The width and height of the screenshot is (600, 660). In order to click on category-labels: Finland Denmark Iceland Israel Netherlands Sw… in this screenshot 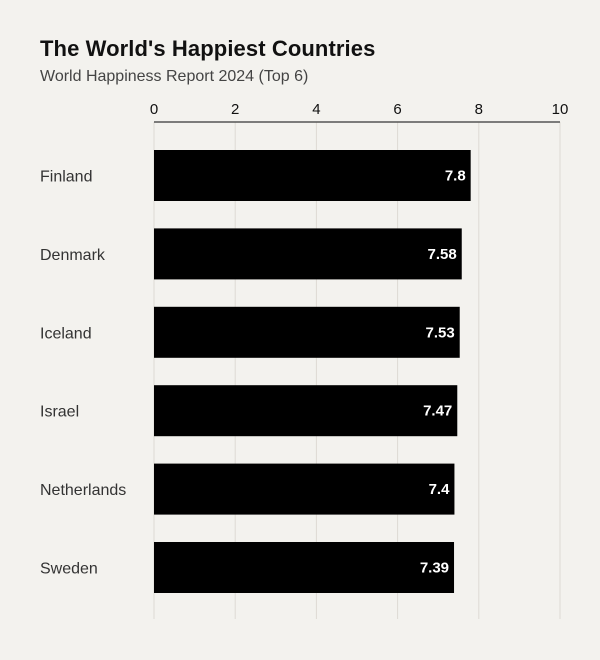, I will do `click(83, 373)`.